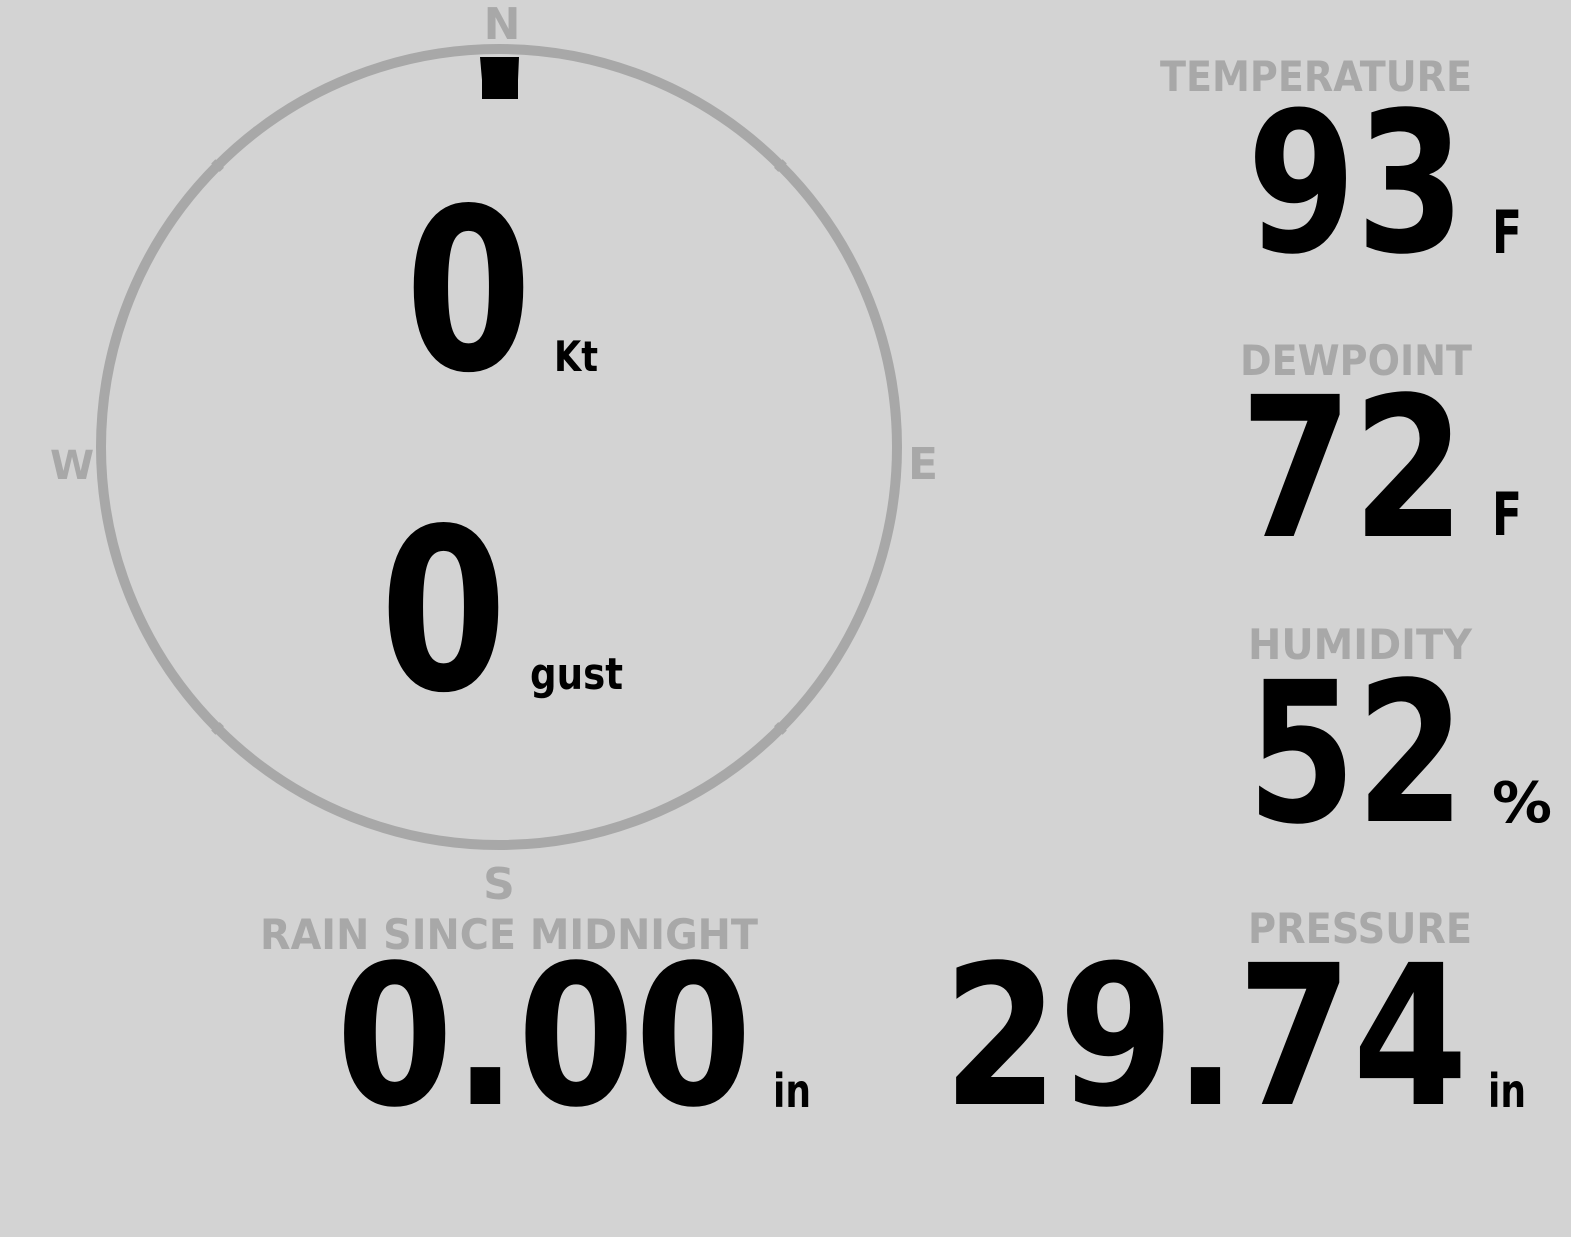  What do you see at coordinates (1352, 468) in the screenshot?
I see `dewpoint-value: 72` at bounding box center [1352, 468].